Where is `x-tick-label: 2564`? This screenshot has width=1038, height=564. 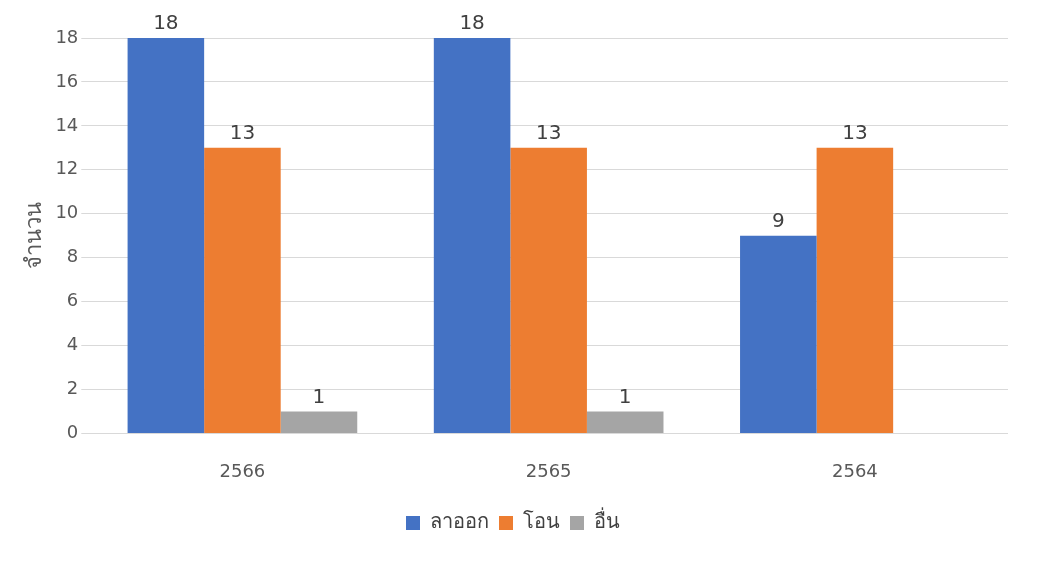
x-tick-label: 2564 is located at coordinates (854, 470).